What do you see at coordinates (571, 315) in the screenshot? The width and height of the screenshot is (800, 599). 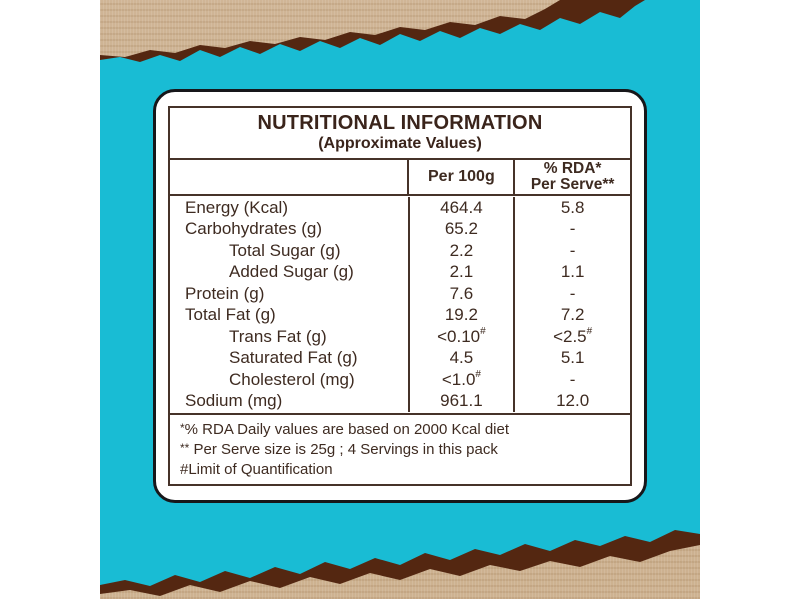 I see `row-rda-value: 7.2` at bounding box center [571, 315].